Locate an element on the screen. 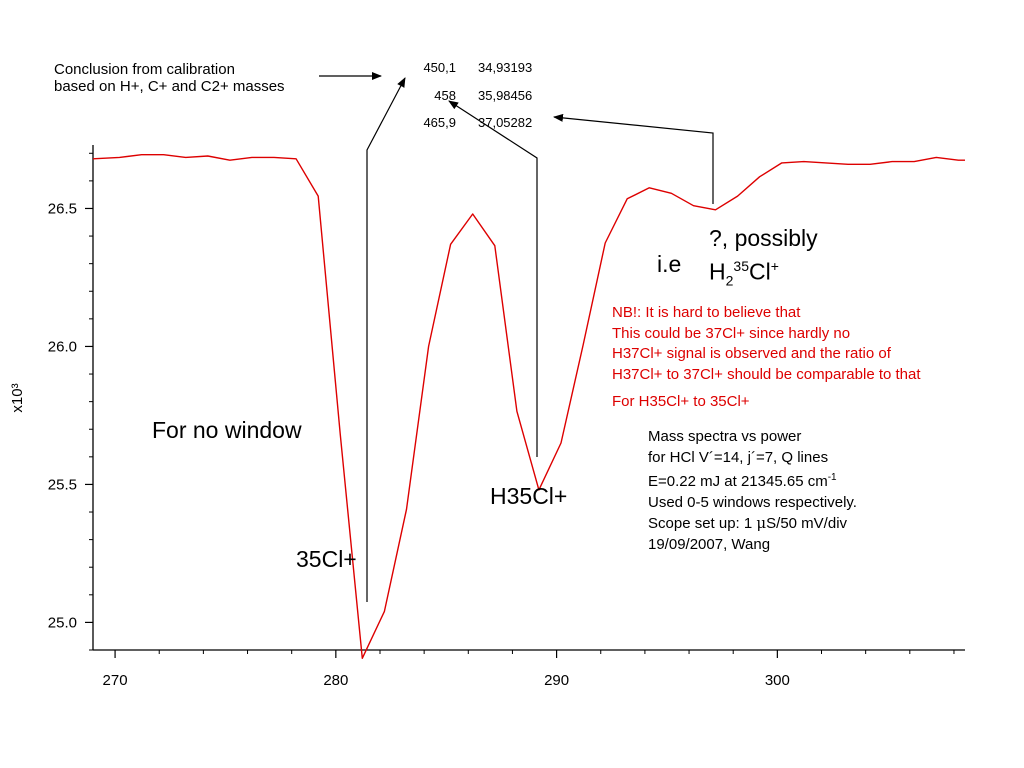 Image resolution: width=1024 pixels, height=768 pixels. unknown-peak-pointer is located at coordinates (633, 158).